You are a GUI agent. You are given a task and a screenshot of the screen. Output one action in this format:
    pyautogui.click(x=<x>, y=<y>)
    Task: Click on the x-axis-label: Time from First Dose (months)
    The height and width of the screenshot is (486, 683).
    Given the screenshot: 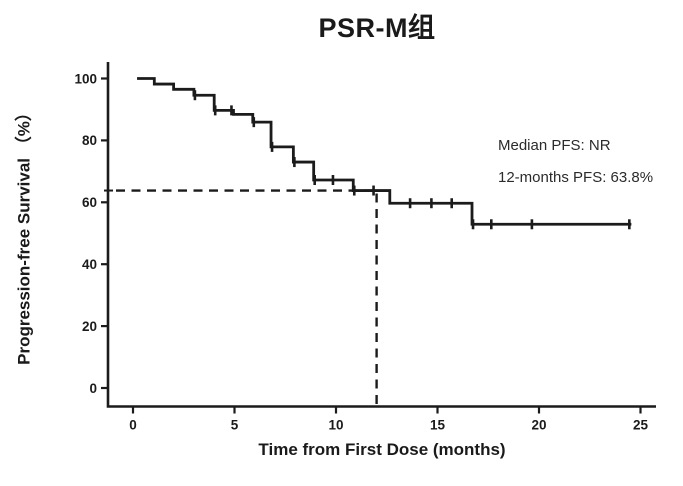 What is the action you would take?
    pyautogui.click(x=382, y=449)
    